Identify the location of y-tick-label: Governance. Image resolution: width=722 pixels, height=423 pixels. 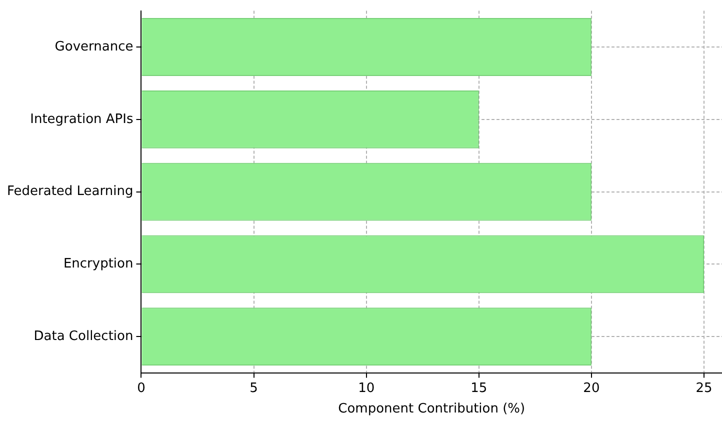
(94, 46).